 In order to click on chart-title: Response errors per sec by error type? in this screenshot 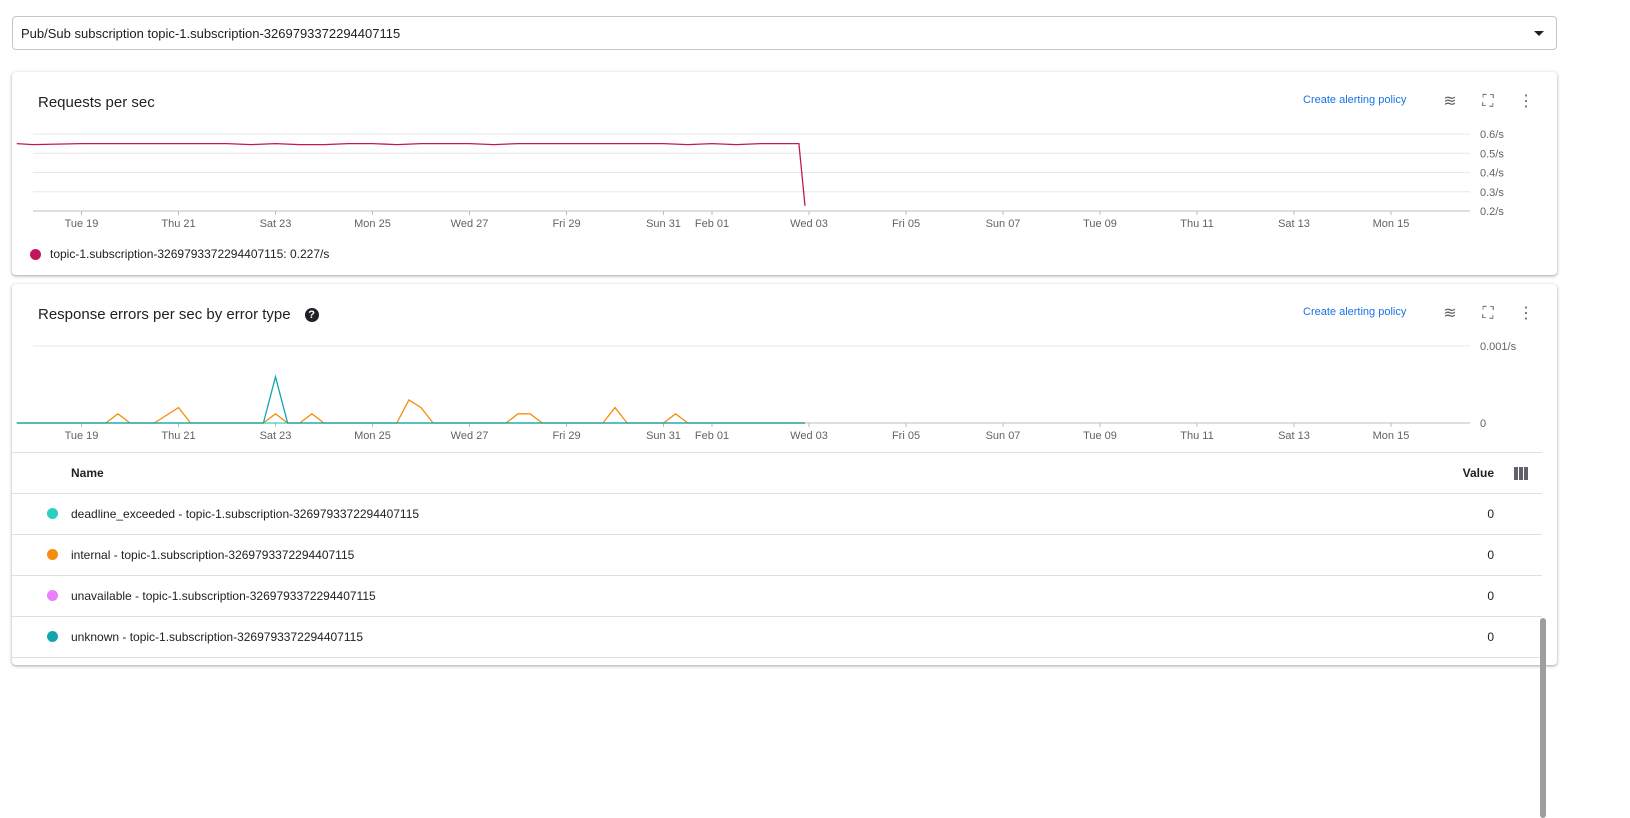, I will do `click(178, 314)`.